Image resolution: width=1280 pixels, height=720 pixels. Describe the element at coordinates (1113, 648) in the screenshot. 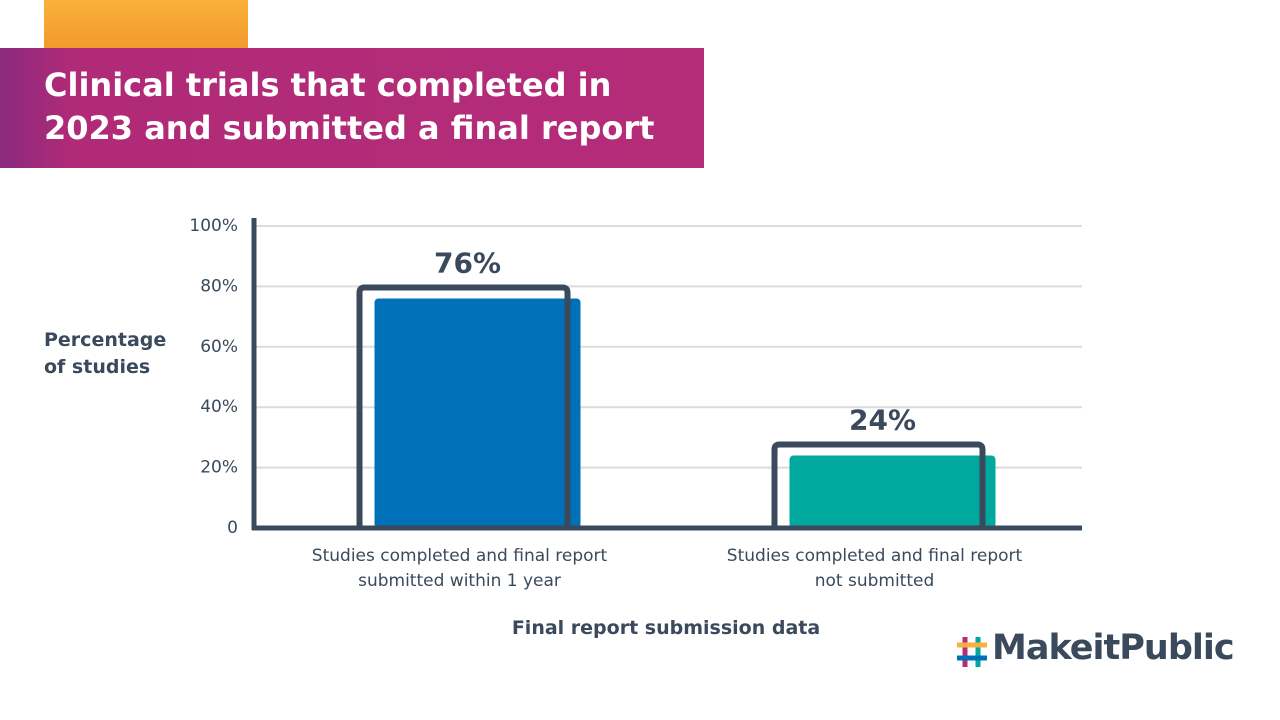

I see `logo: MakeitPublic` at that location.